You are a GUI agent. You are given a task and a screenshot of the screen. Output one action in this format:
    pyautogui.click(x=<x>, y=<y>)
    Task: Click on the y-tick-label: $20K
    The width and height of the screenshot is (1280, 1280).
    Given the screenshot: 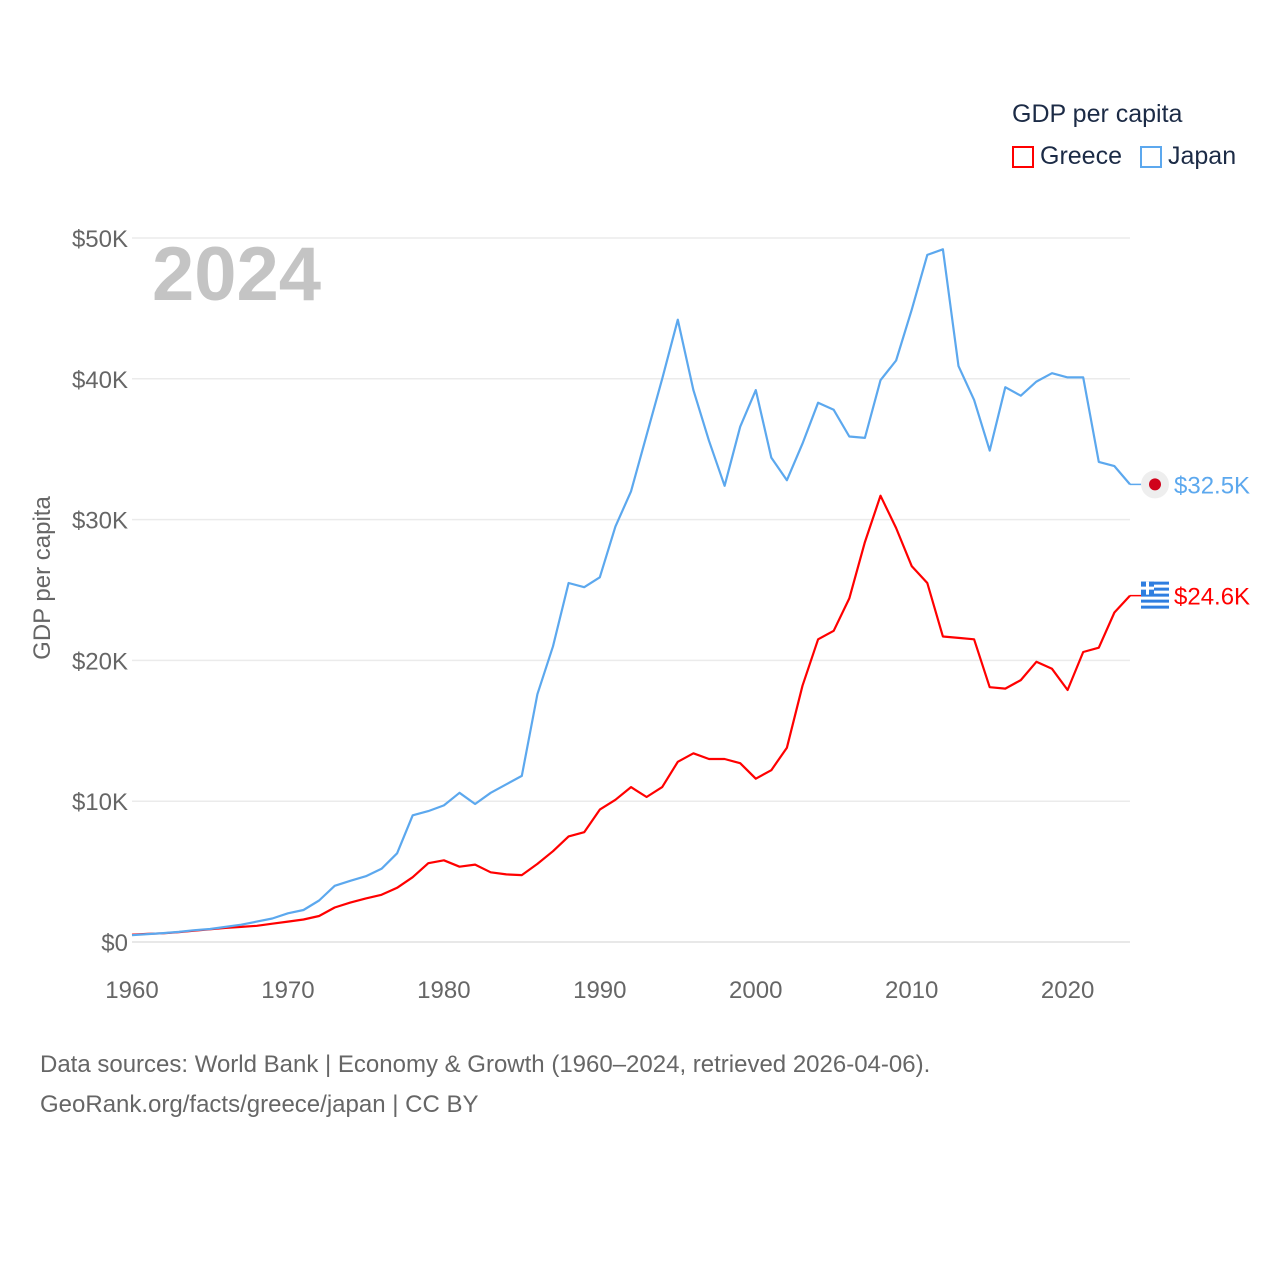 What is the action you would take?
    pyautogui.click(x=100, y=661)
    